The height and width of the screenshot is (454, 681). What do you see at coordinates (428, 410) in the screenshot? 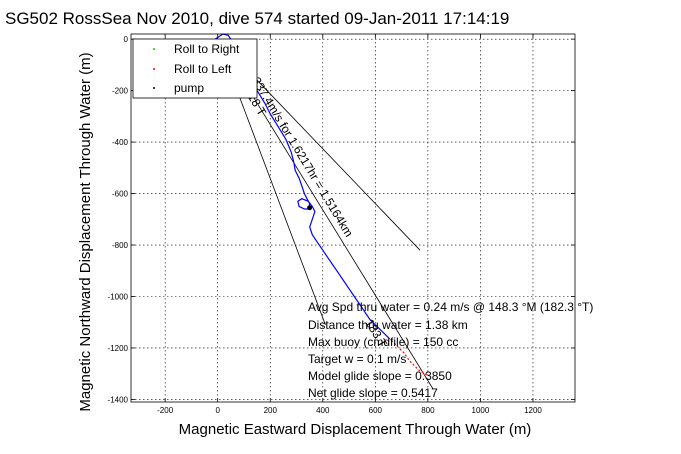
I see `x-tick-label: 800` at bounding box center [428, 410].